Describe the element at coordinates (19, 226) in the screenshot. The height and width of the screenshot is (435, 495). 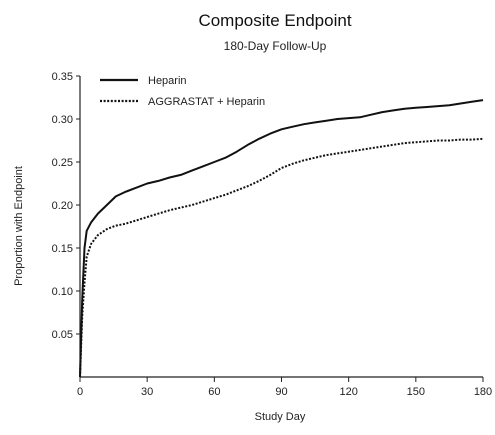
I see `y-axis-title: Proportion with Endpoint` at that location.